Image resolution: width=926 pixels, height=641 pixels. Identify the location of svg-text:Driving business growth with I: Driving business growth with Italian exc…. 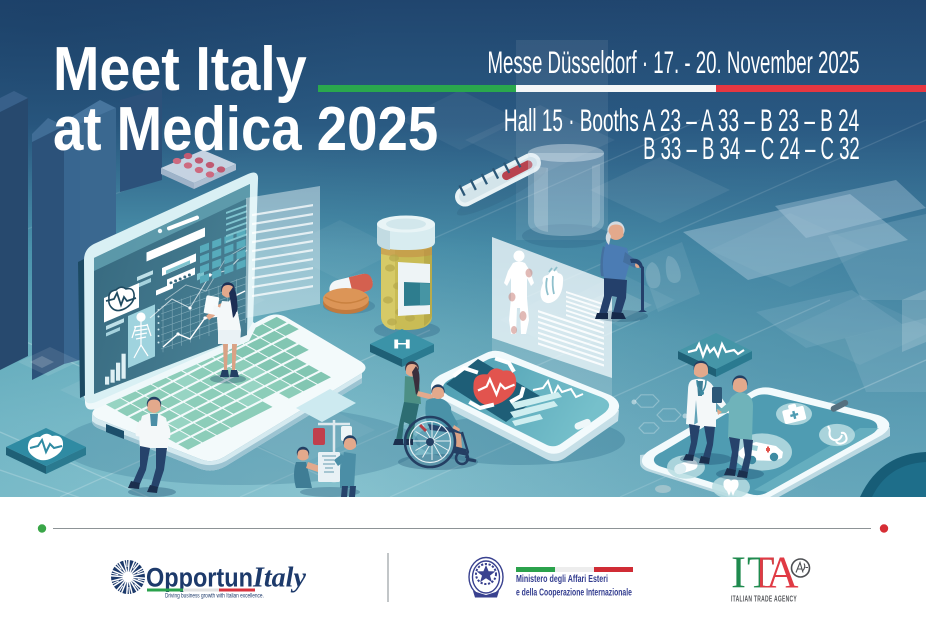
(214, 596).